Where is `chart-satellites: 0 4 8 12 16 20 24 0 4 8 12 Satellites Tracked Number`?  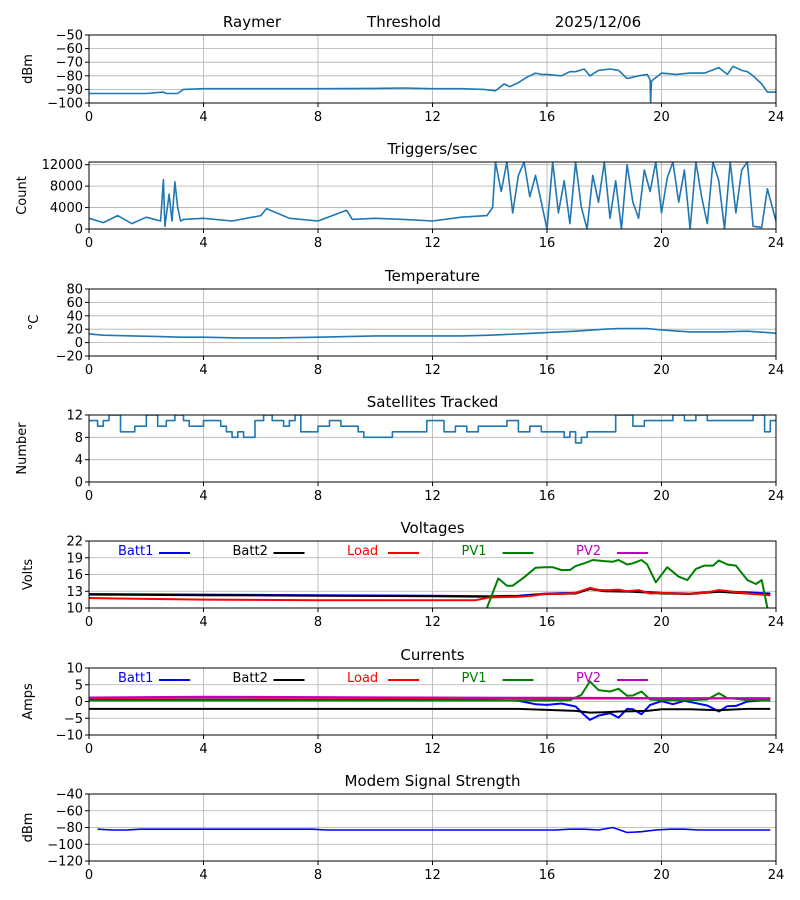
chart-satellites: 0 4 8 12 16 20 24 0 4 8 12 Satellites Tracked Number is located at coordinates (399, 448).